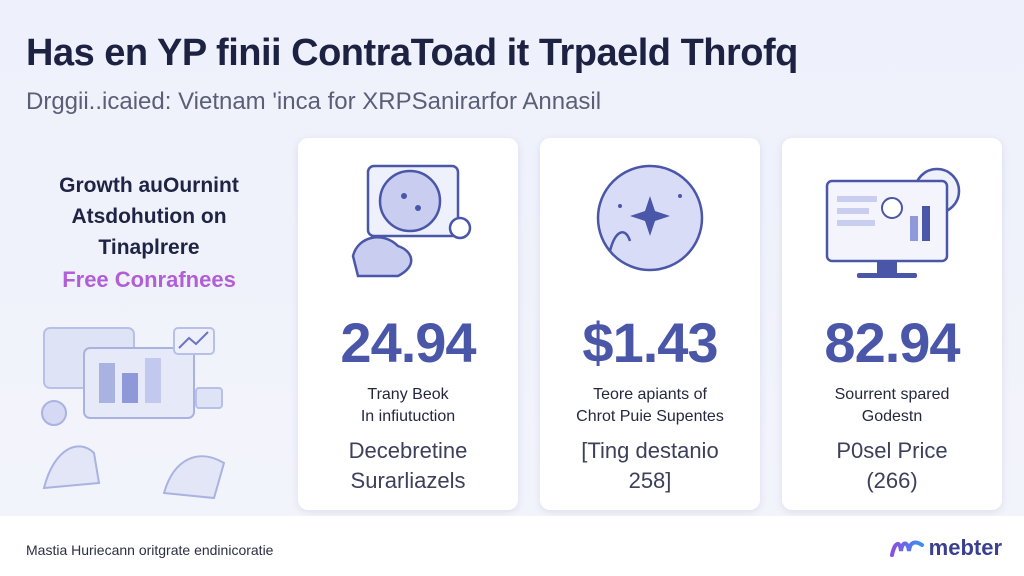 The height and width of the screenshot is (576, 1024). I want to click on brand-logo: mebter, so click(945, 548).